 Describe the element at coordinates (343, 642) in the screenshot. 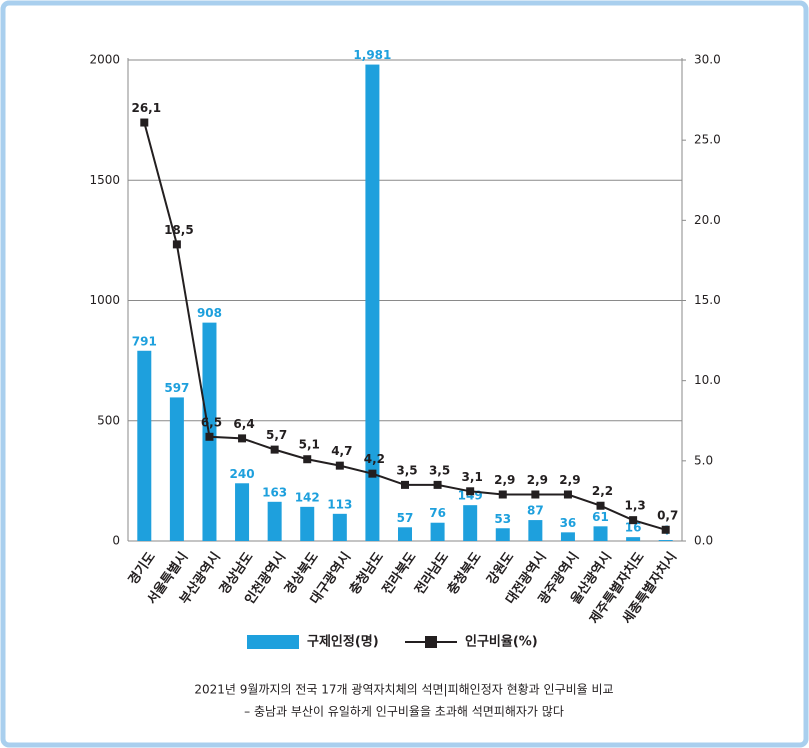

I see `legend-label: 구제인정(명)` at that location.